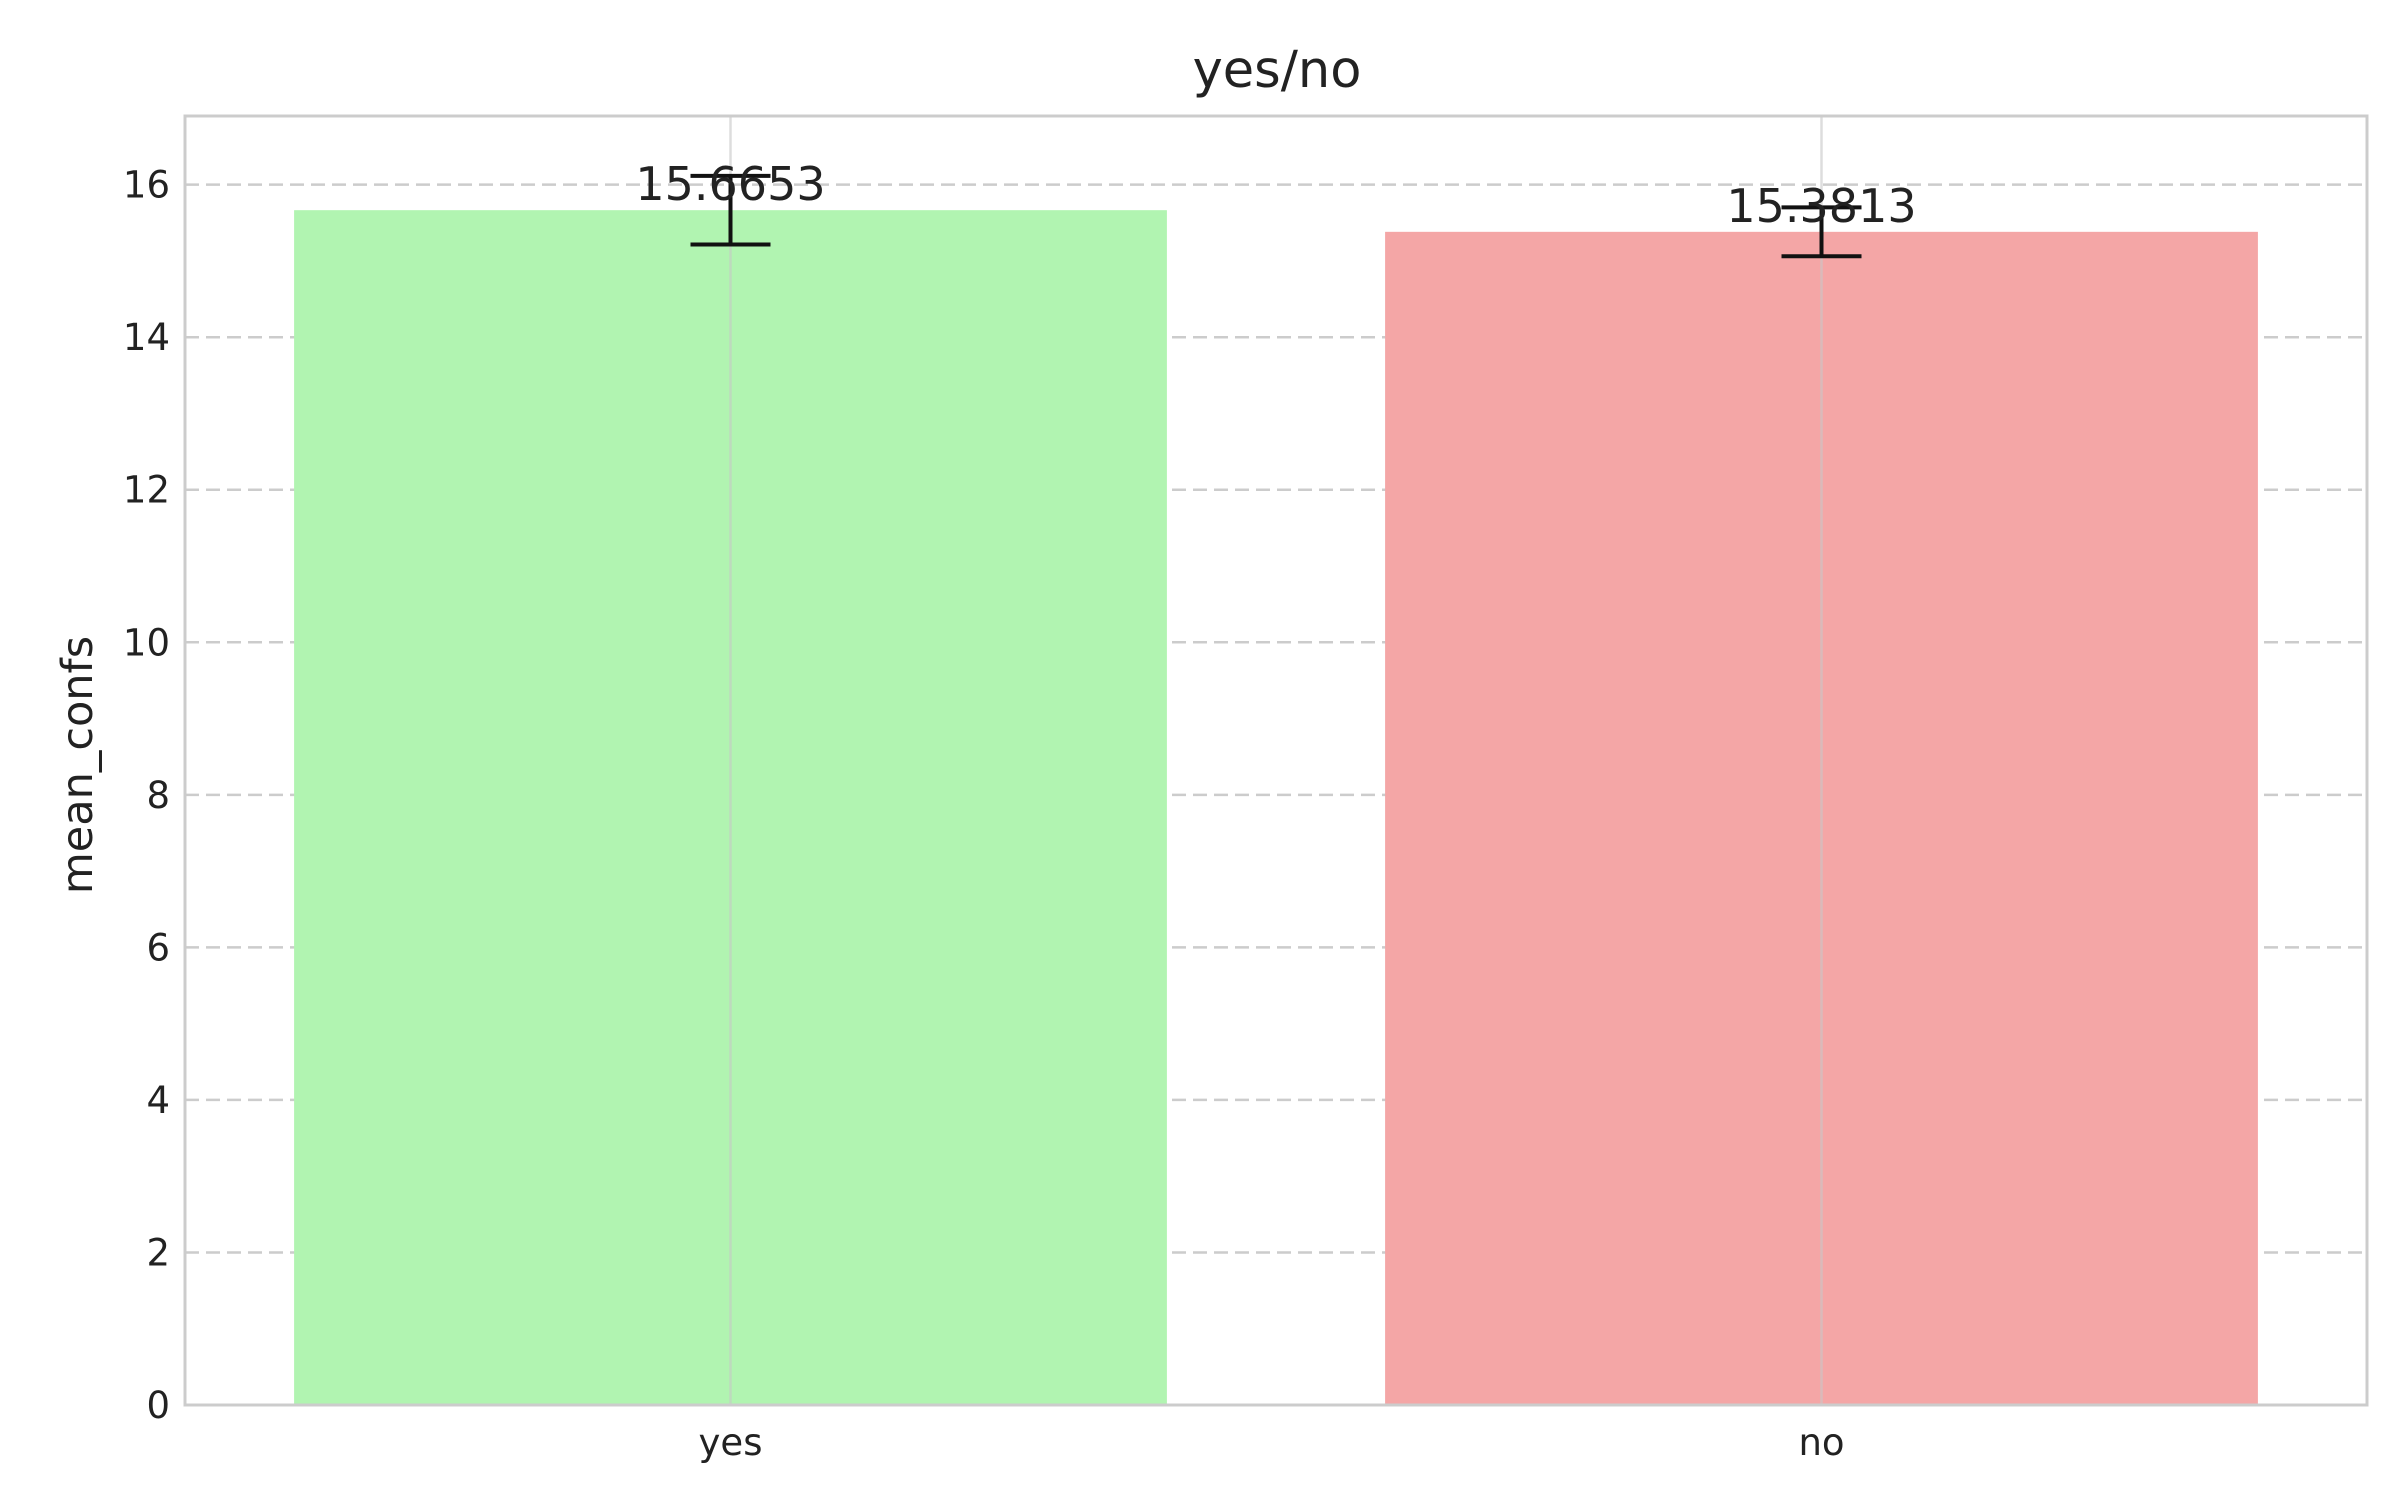 The width and height of the screenshot is (2400, 1500). I want to click on x-tick-label-yes: yes, so click(731, 1442).